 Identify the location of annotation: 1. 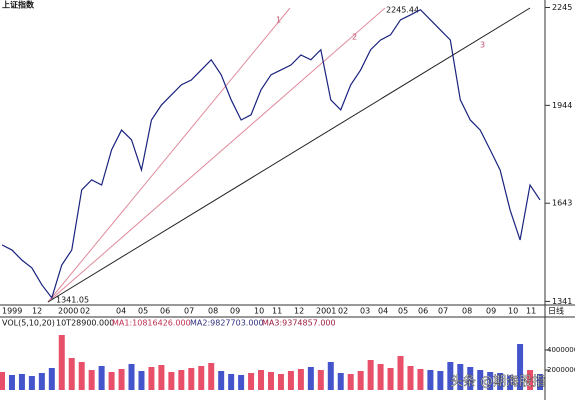
(278, 20).